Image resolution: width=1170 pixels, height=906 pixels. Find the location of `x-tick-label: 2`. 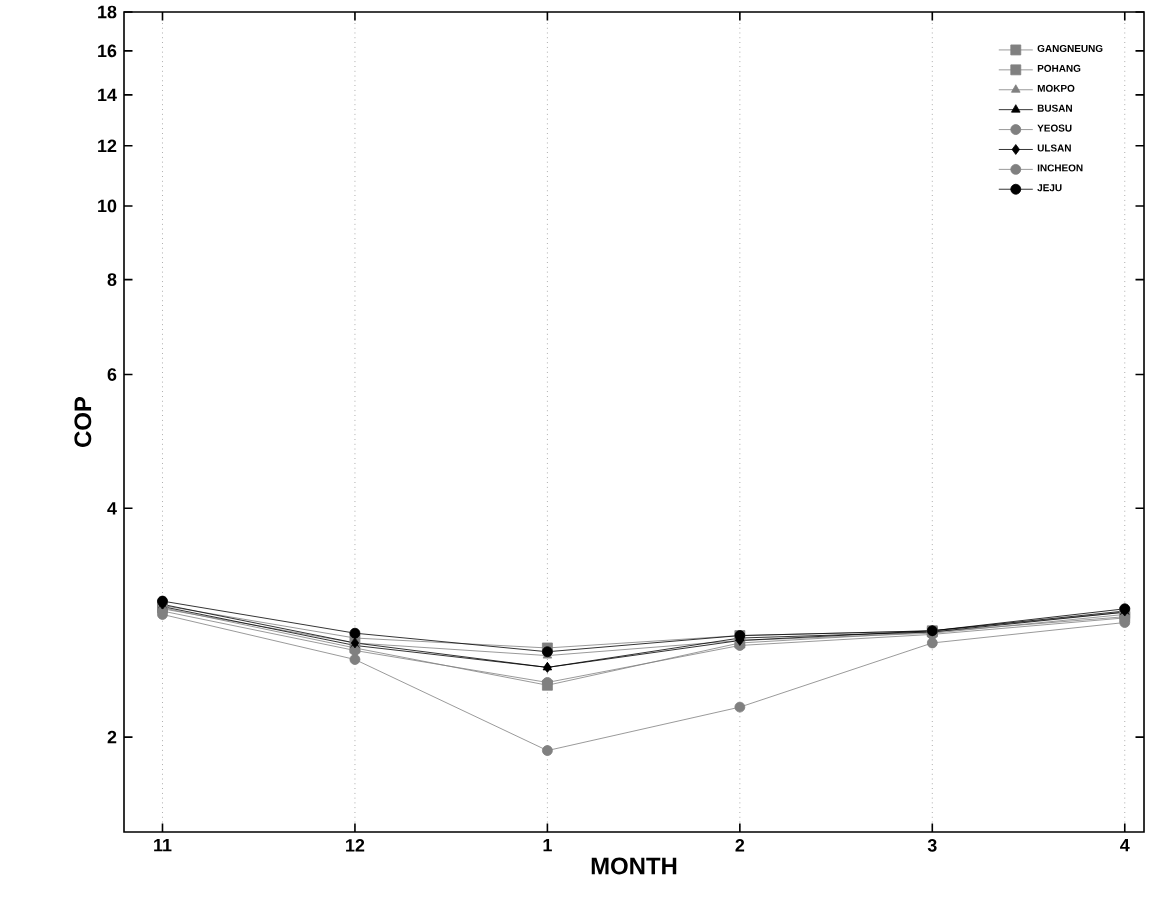

x-tick-label: 2 is located at coordinates (740, 845).